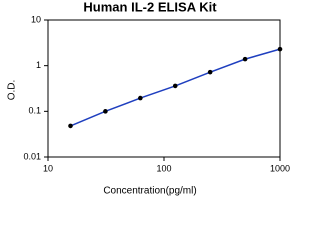  Describe the element at coordinates (280, 168) in the screenshot. I see `x-tick-label: 1000` at that location.